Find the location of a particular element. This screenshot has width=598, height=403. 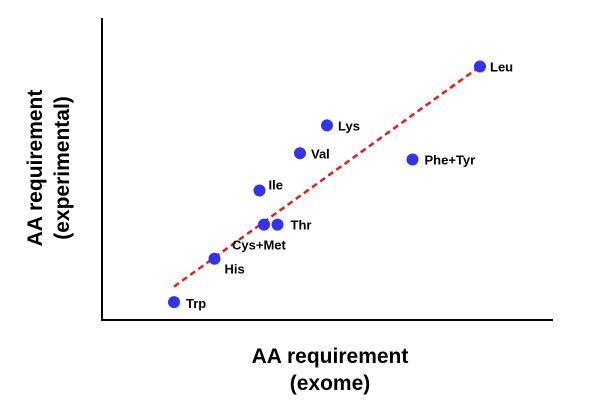

data-label-cys-met: Cys+Met is located at coordinates (259, 245).